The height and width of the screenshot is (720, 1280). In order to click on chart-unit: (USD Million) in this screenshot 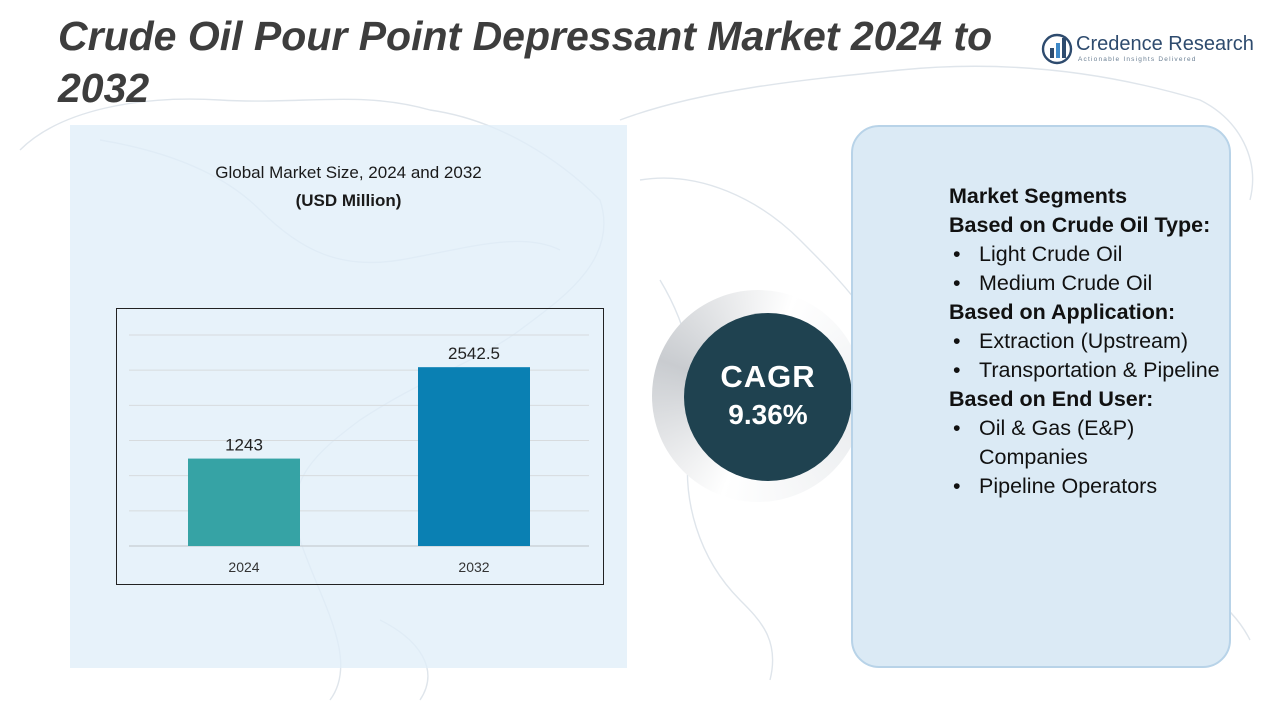, I will do `click(348, 200)`.